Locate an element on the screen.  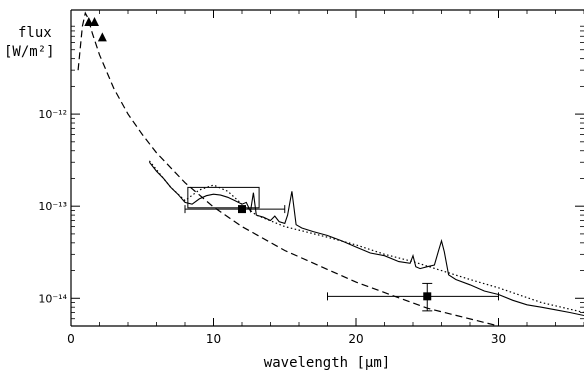
x-axis-label: wavelength [μm] is located at coordinates (327, 363).